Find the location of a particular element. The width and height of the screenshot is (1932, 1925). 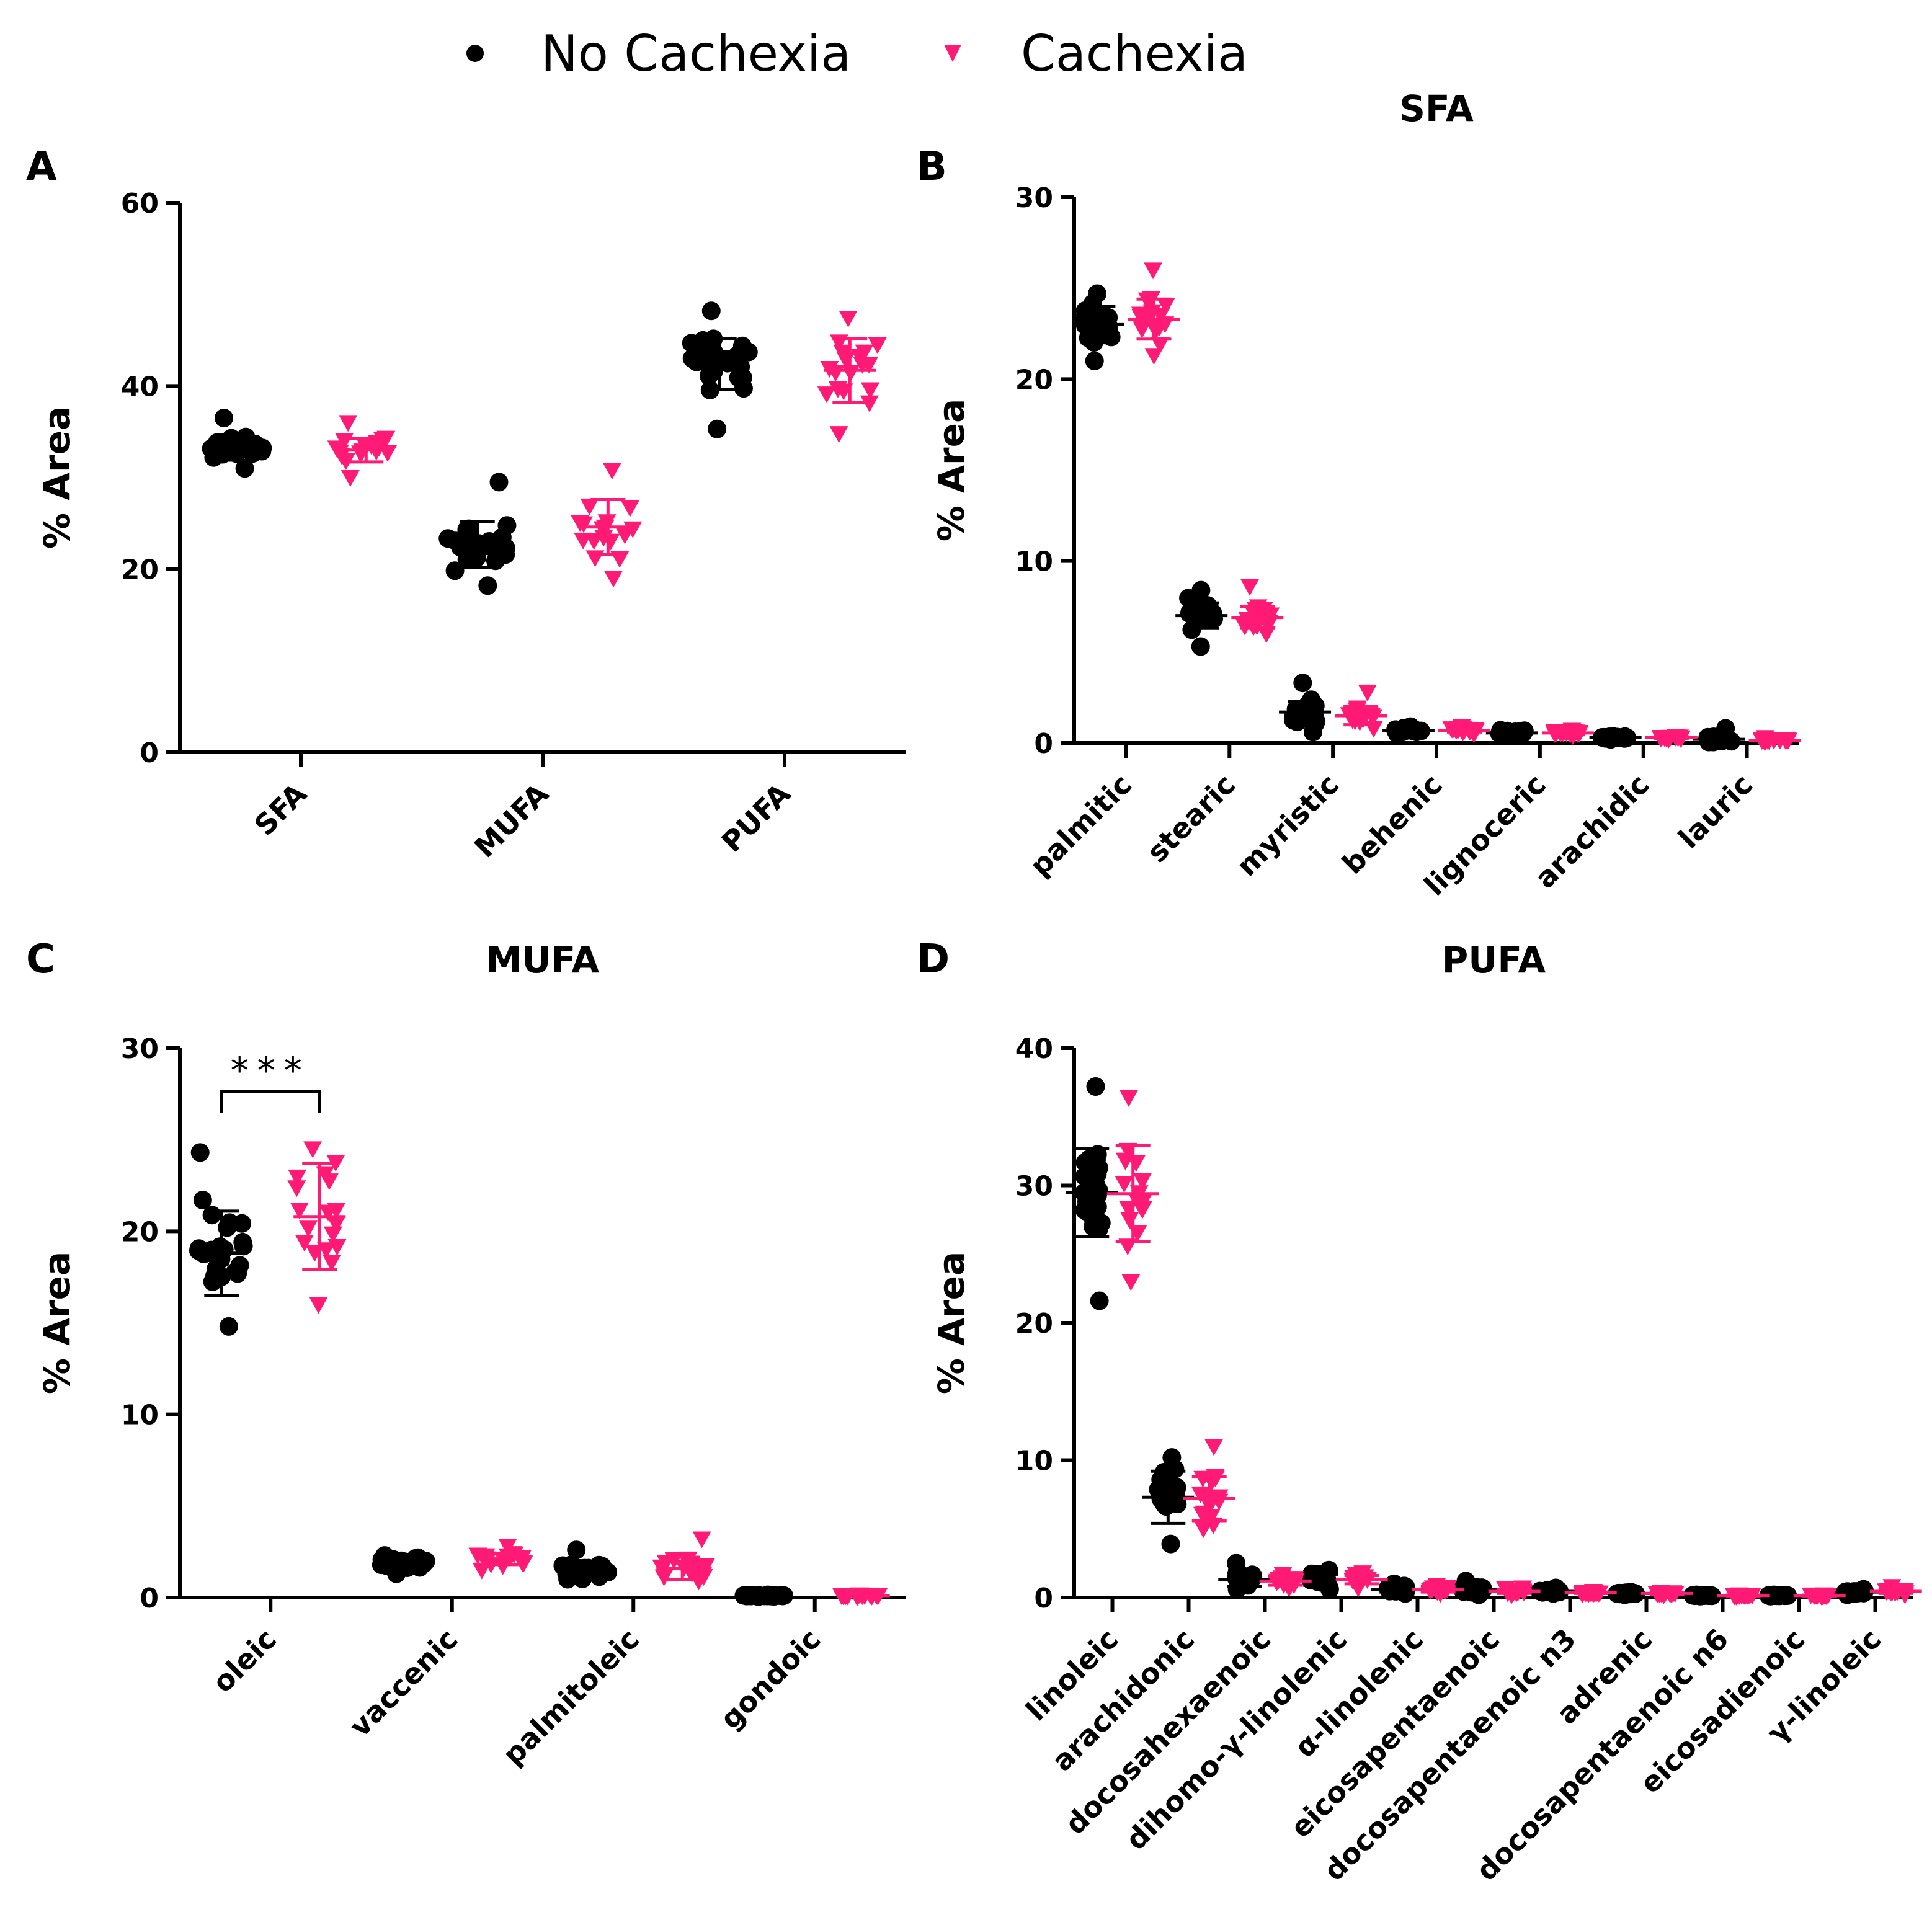

legend-marker-cachexia is located at coordinates (953, 53).